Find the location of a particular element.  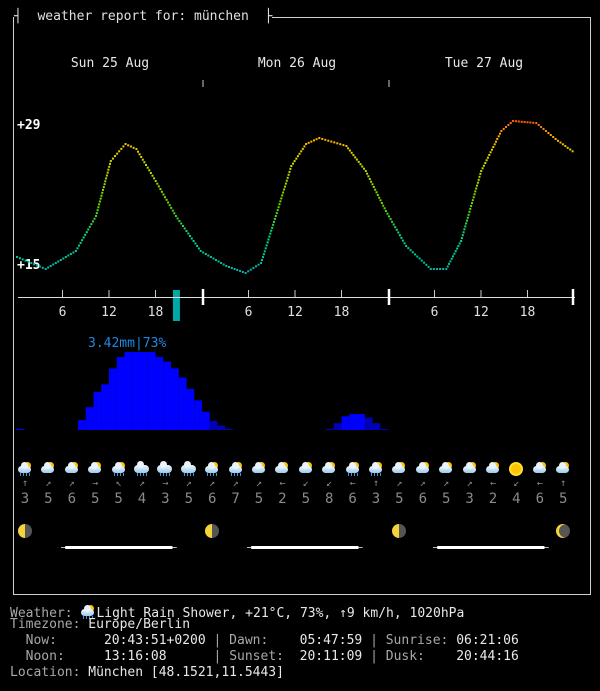

wind-speed: 6 is located at coordinates (212, 499).